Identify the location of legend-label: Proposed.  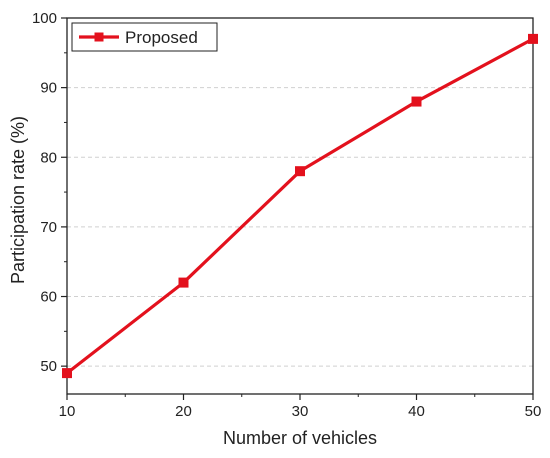
(161, 37).